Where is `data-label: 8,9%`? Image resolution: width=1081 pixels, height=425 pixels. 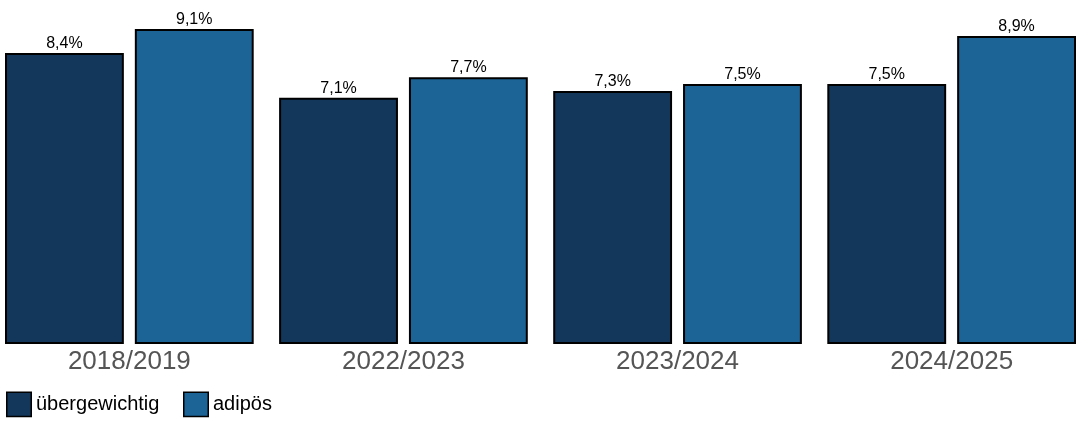 data-label: 8,9% is located at coordinates (1016, 25).